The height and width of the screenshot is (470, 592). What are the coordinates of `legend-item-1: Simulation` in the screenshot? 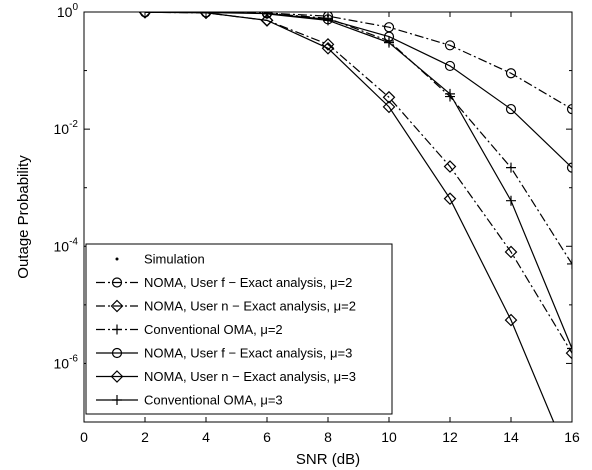 It's located at (160, 259).